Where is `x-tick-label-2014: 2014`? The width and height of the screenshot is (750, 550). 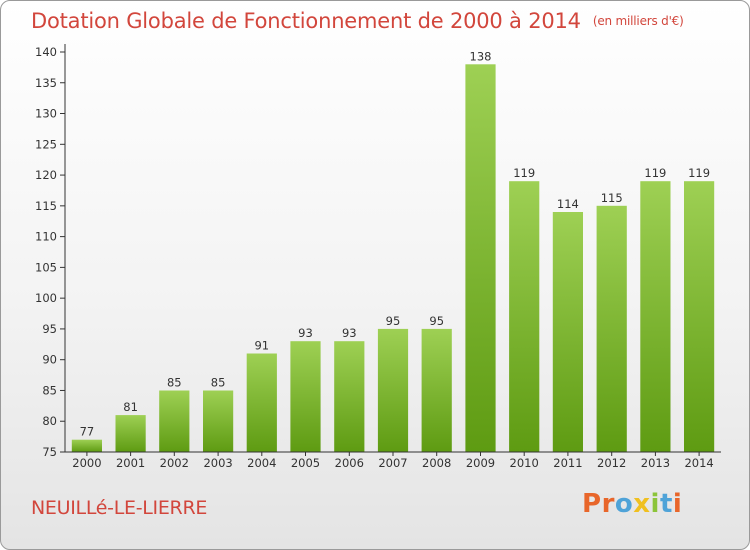 x-tick-label-2014: 2014 is located at coordinates (698, 463).